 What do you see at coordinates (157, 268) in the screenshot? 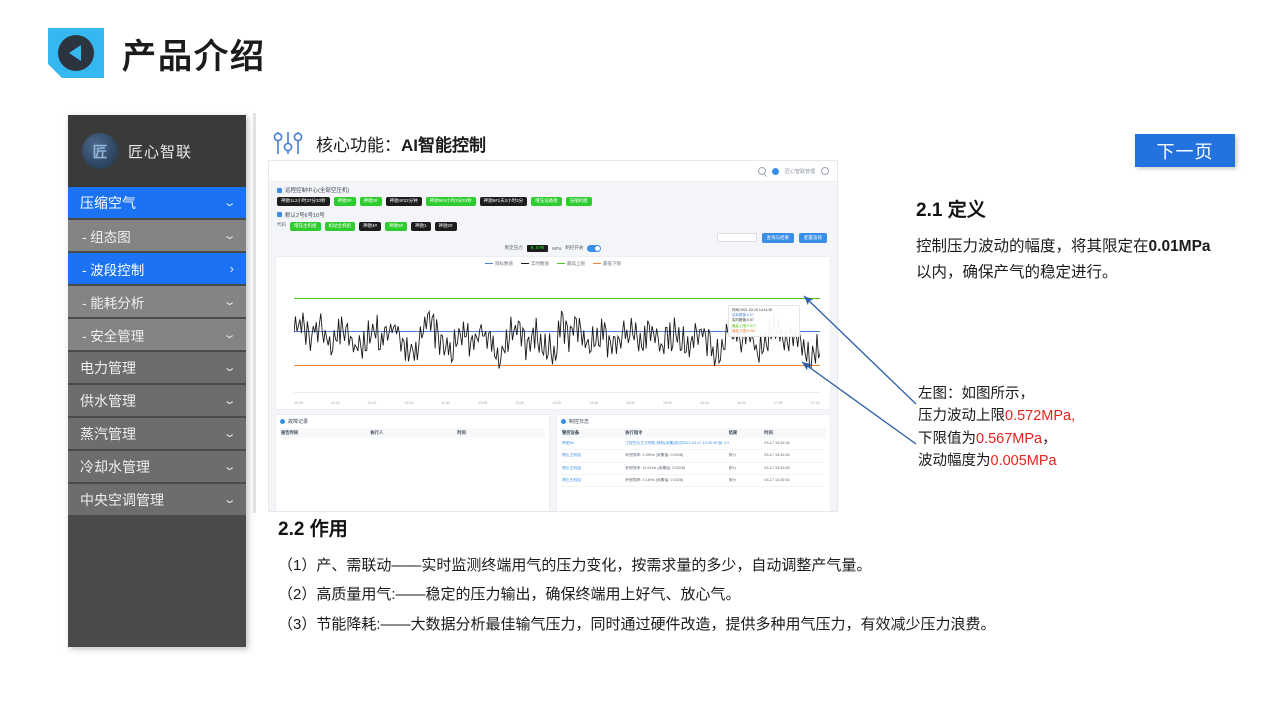
I see `sidebar-item-band-control: - 波段控制 ›` at bounding box center [157, 268].